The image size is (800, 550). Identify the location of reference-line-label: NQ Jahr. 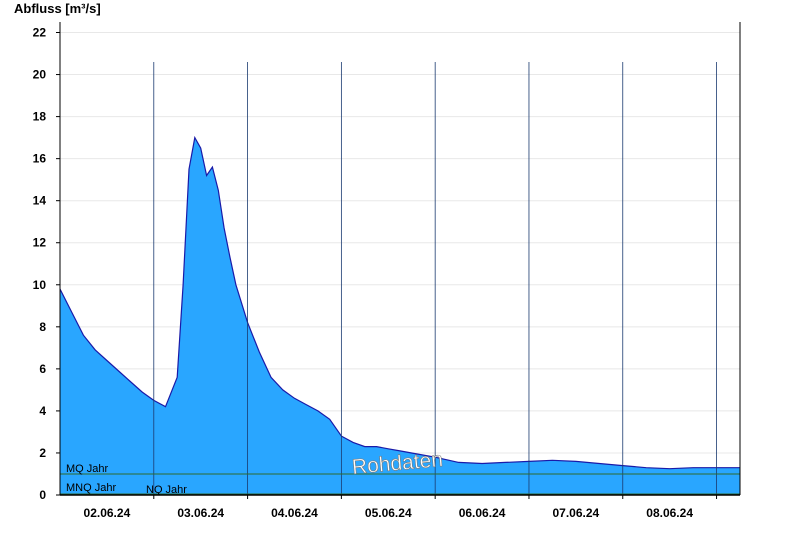
(166, 490).